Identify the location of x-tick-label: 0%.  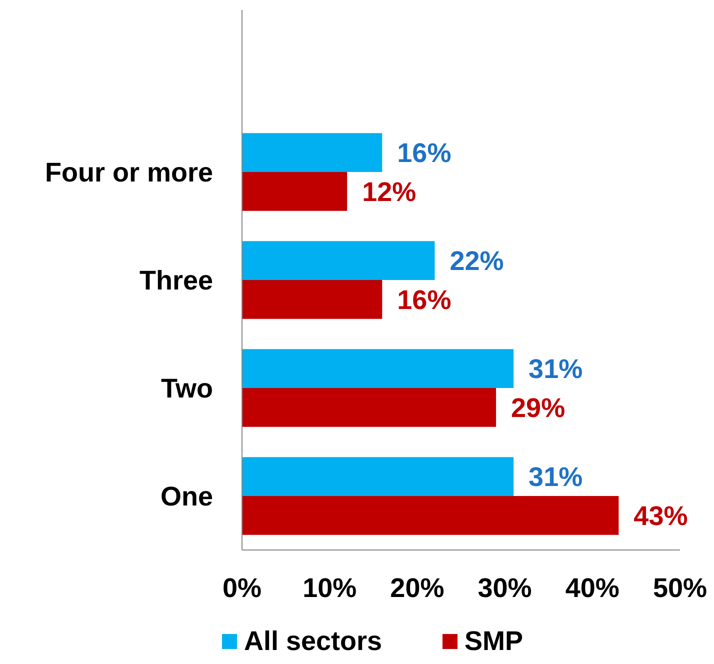
(242, 588).